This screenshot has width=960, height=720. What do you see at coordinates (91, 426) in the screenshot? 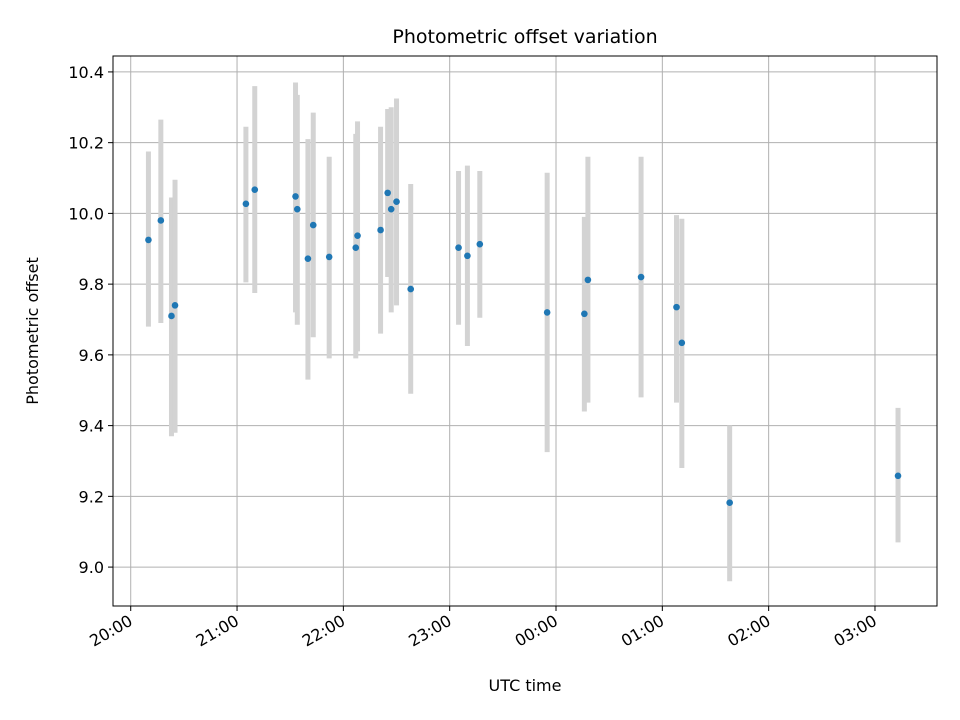
I see `y-tick-label: 9.4` at bounding box center [91, 426].